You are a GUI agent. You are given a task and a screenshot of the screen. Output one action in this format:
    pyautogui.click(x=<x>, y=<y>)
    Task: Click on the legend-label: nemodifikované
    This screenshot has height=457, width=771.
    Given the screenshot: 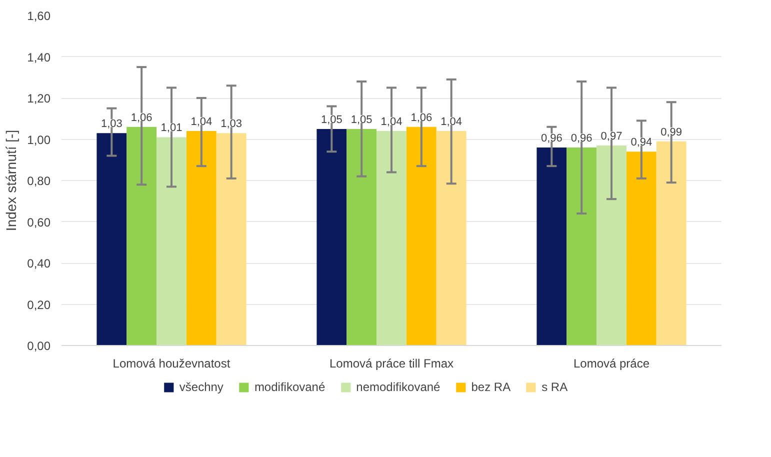 What is the action you would take?
    pyautogui.click(x=398, y=387)
    